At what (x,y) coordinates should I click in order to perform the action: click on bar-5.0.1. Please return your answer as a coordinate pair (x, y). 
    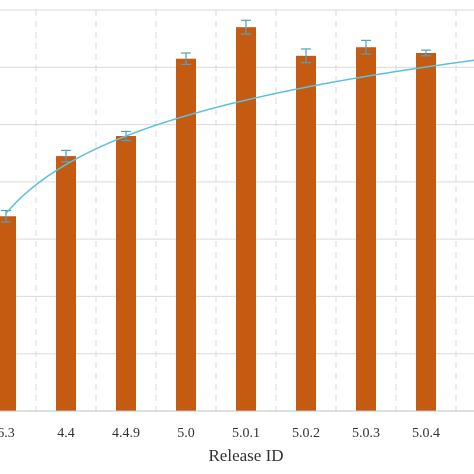
    Looking at the image, I should click on (246, 219).